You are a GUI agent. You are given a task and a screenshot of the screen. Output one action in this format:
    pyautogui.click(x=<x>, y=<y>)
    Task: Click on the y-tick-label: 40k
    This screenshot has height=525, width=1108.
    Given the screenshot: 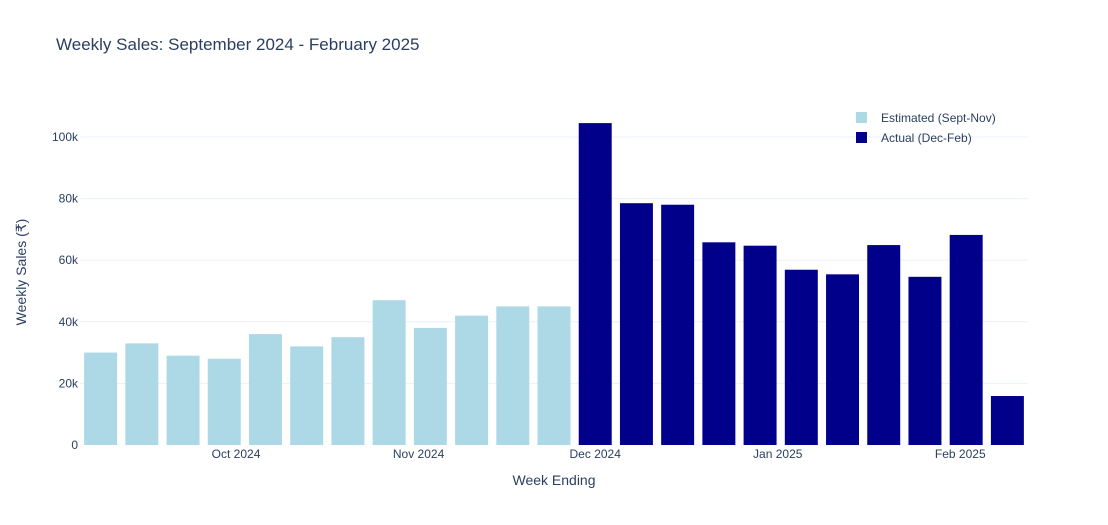 What is the action you would take?
    pyautogui.click(x=69, y=322)
    